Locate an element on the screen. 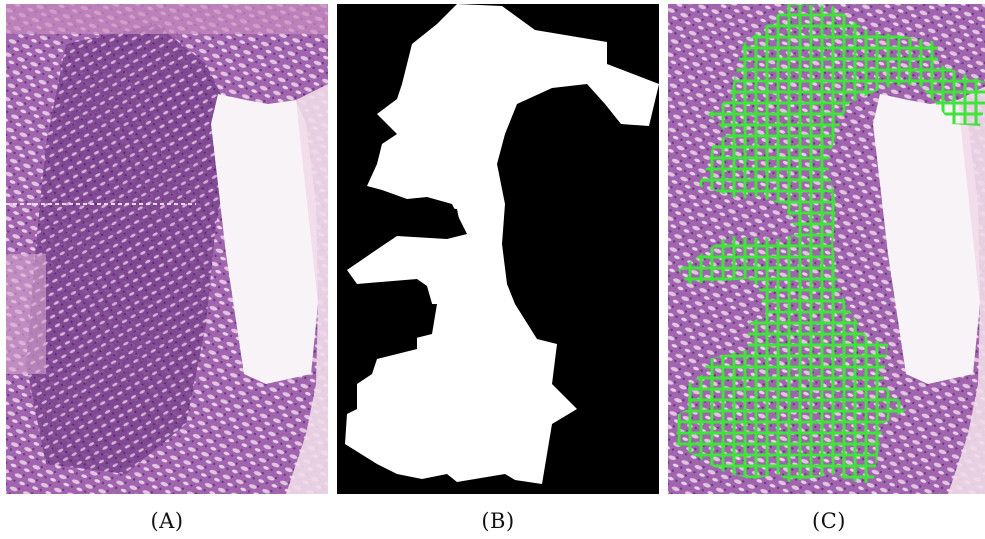 Image resolution: width=985 pixels, height=539 pixels. caption-a: (A) is located at coordinates (167, 521).